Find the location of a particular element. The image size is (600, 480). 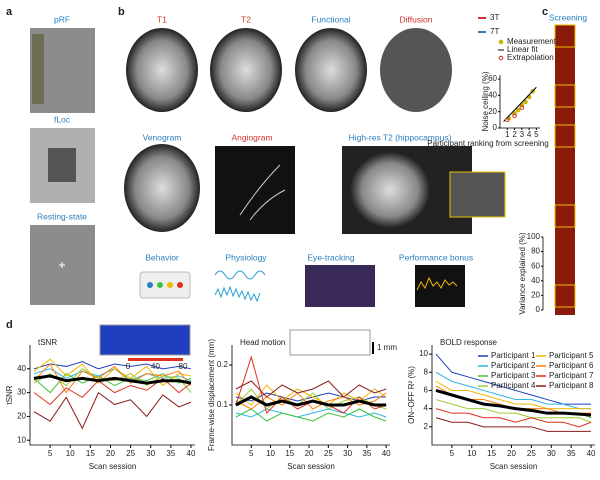

y-tick-label: 10 is located at coordinates (423, 353).